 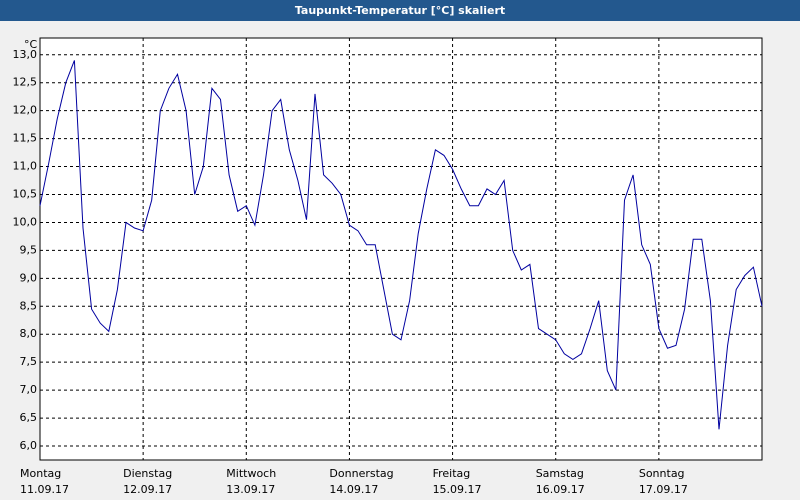 I want to click on day-name: Samstag, so click(x=560, y=473).